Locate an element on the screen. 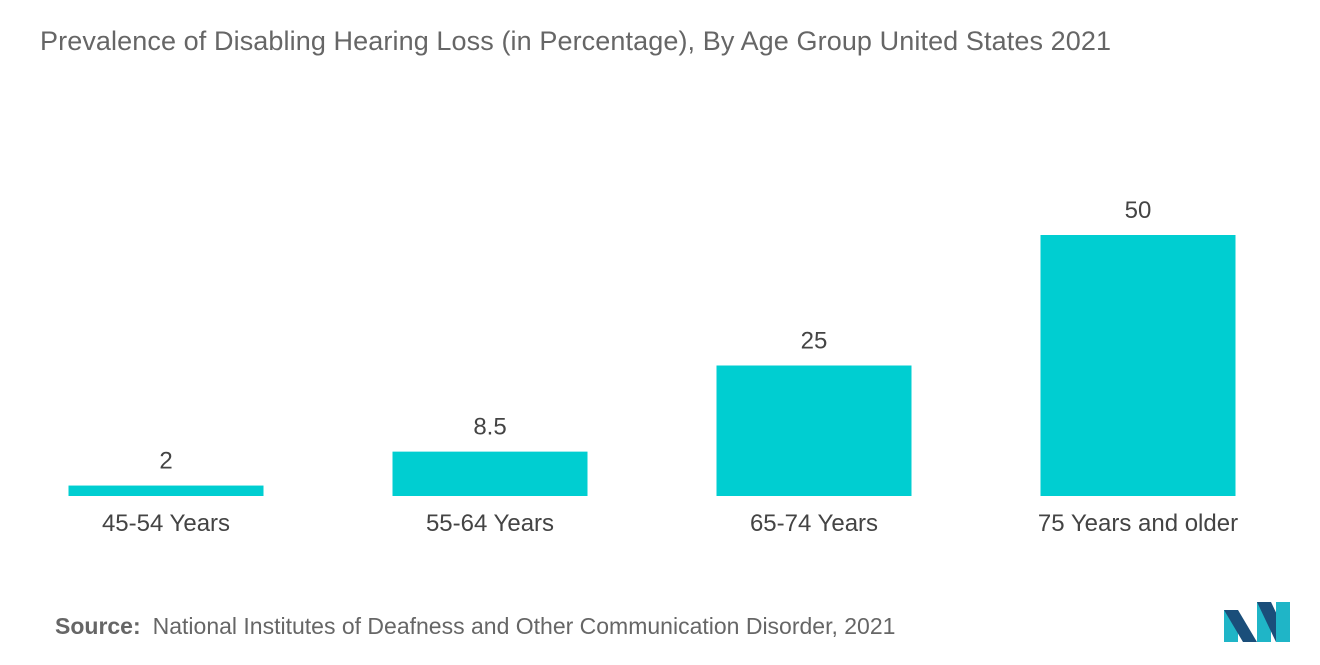 The width and height of the screenshot is (1320, 665). value-label-4: 50 is located at coordinates (1138, 210).